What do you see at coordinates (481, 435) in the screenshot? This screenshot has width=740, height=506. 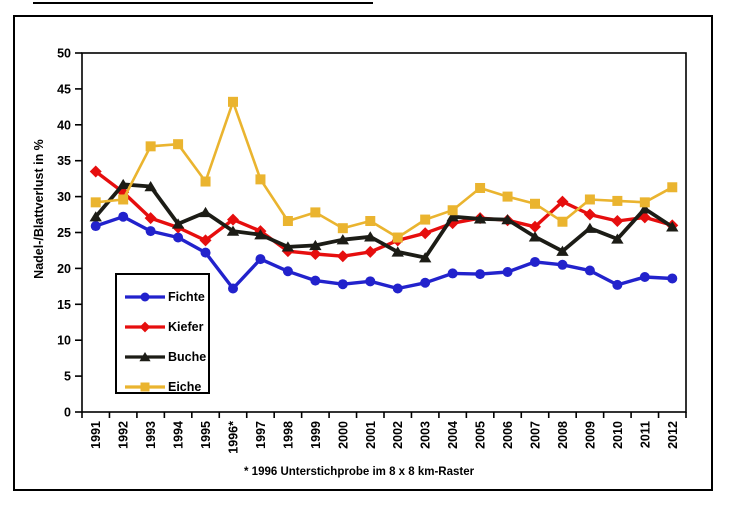 I see `svg-text: 2005` at bounding box center [481, 435].